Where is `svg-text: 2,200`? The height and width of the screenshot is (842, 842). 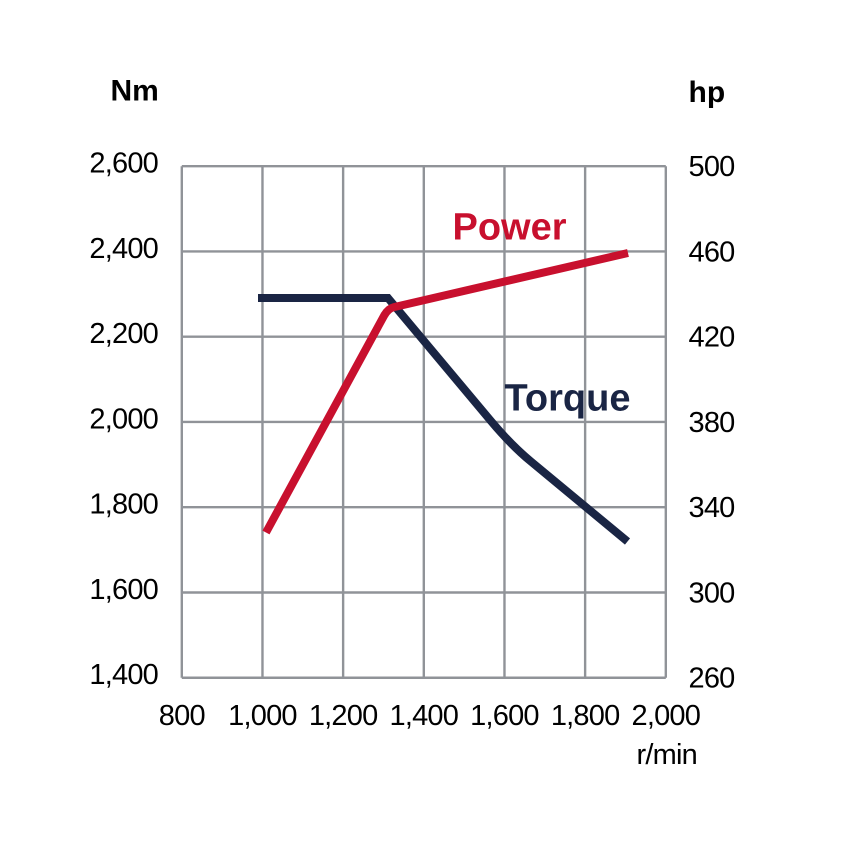 svg-text: 2,200 is located at coordinates (123, 334).